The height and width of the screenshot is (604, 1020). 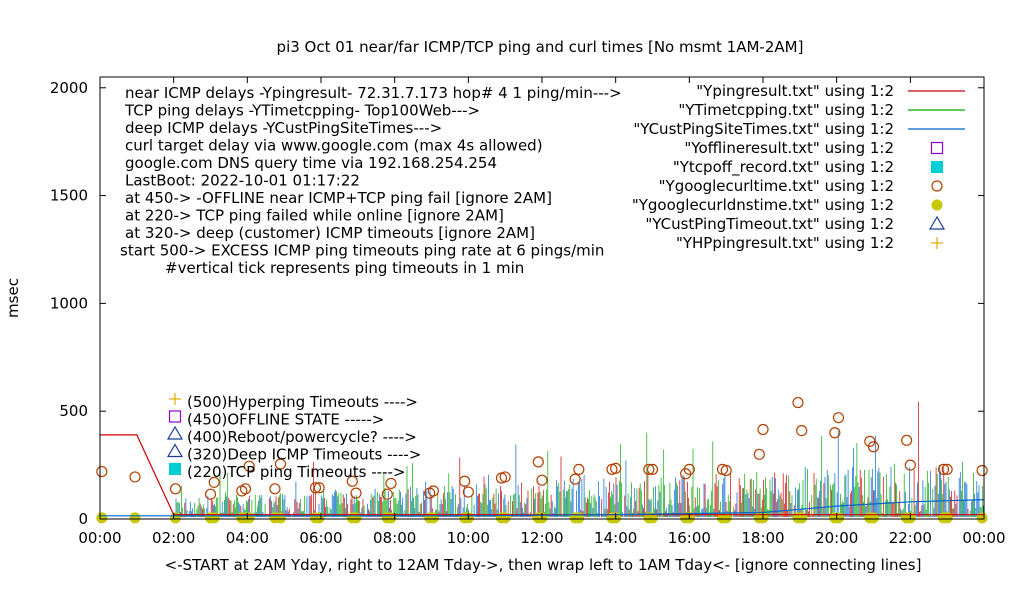 What do you see at coordinates (786, 110) in the screenshot?
I see `legend-label: "YTimetcpping.txt" using 1:2` at bounding box center [786, 110].